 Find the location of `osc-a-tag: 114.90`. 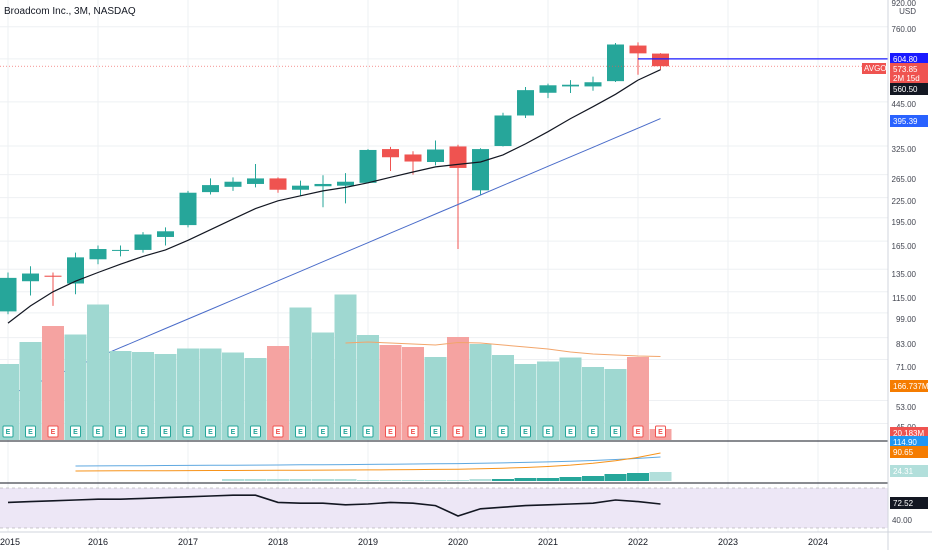

osc-a-tag: 114.90 is located at coordinates (909, 442).